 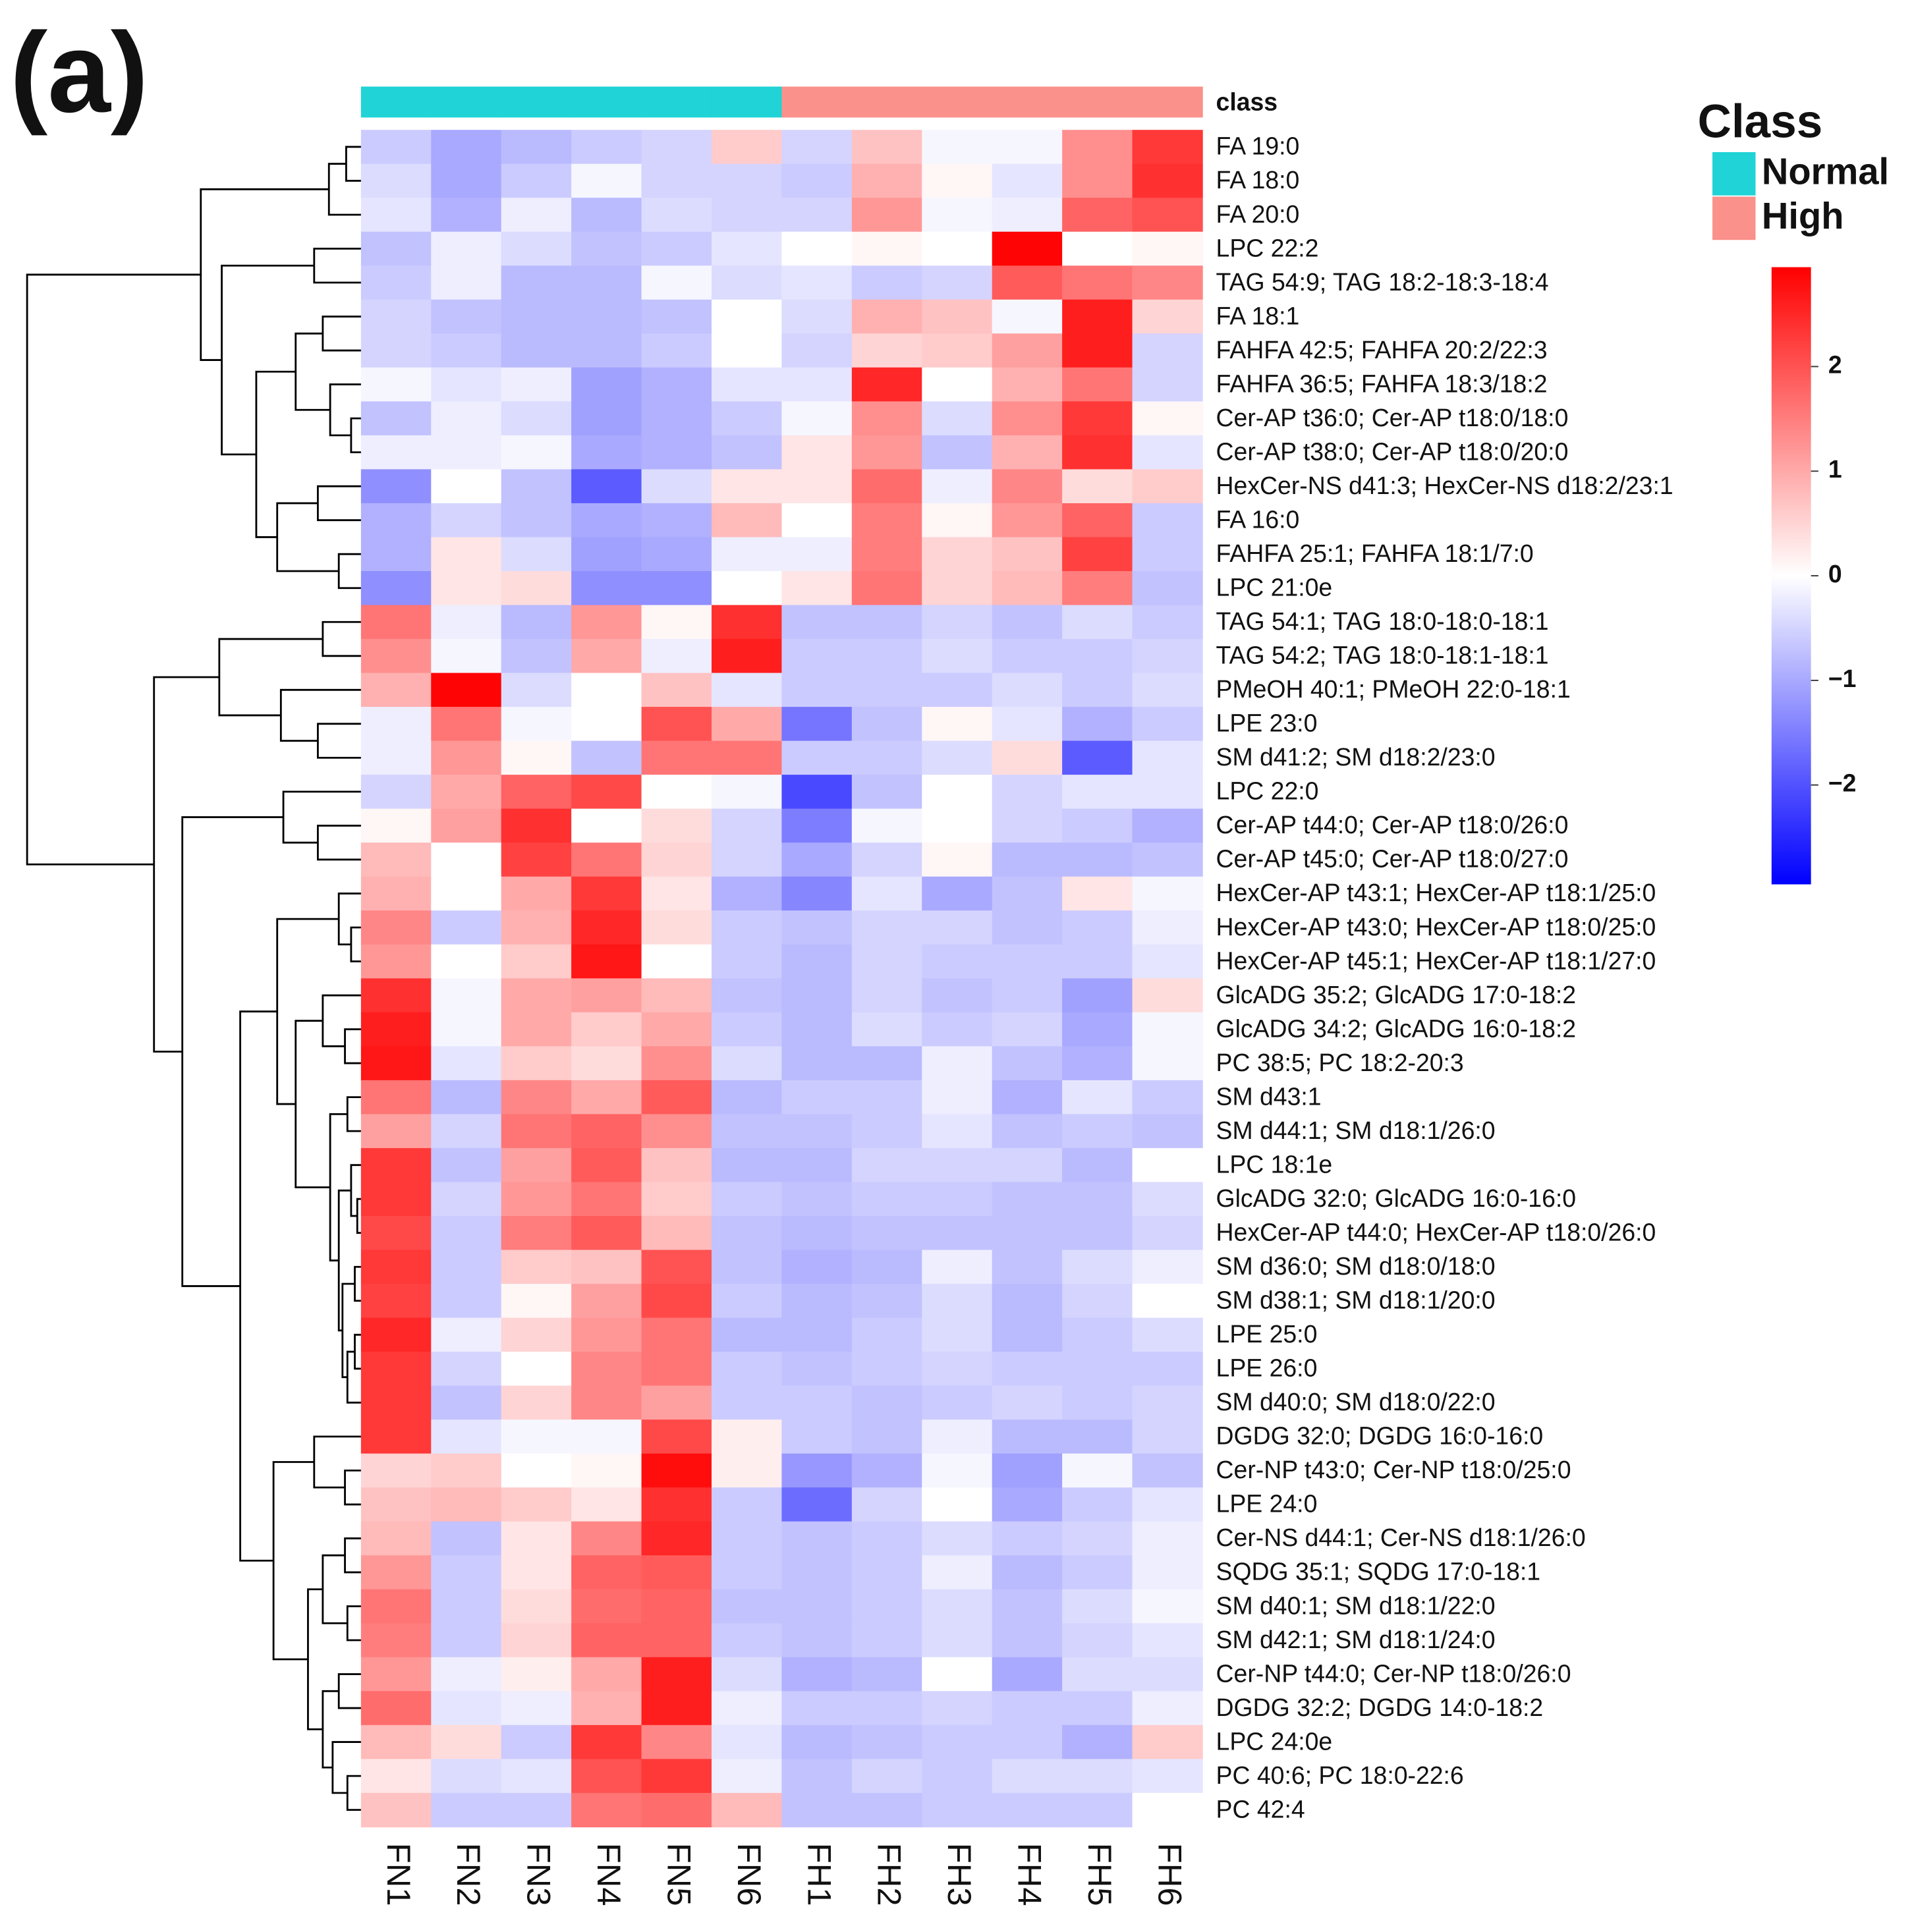 I want to click on row-label: LPE 24:0, so click(x=1267, y=1504).